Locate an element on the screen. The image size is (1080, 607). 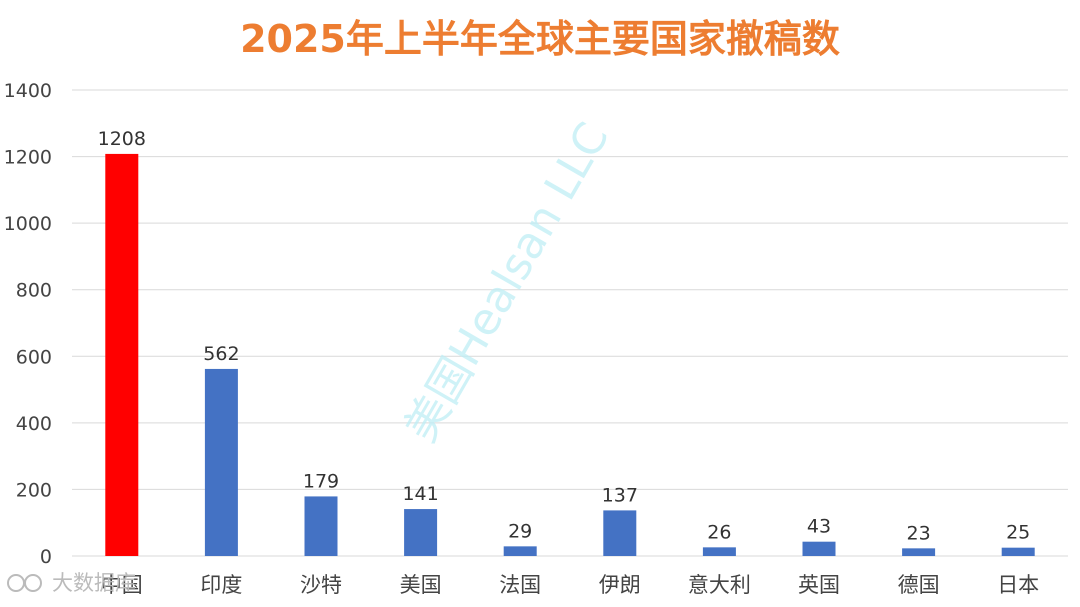
y-tick-label: 1400 is located at coordinates (28, 91).